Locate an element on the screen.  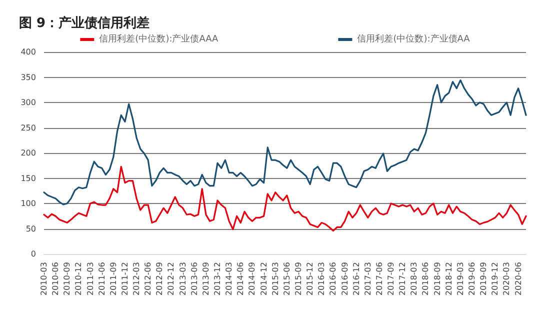
legend-label: 信用利差(中位数):产业债AAA is located at coordinates (159, 39).